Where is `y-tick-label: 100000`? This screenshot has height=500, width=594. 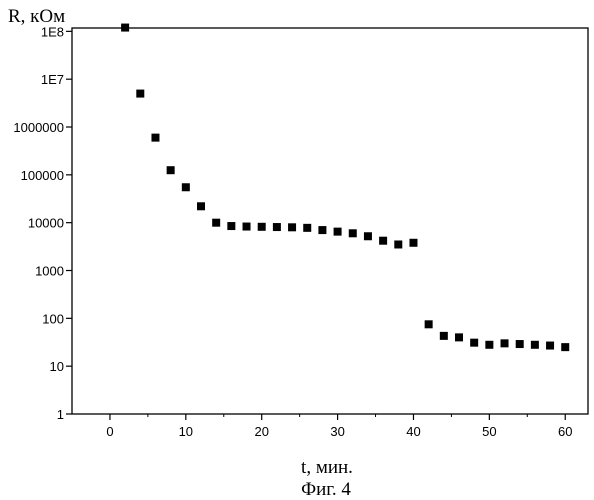 y-tick-label: 100000 is located at coordinates (42, 175).